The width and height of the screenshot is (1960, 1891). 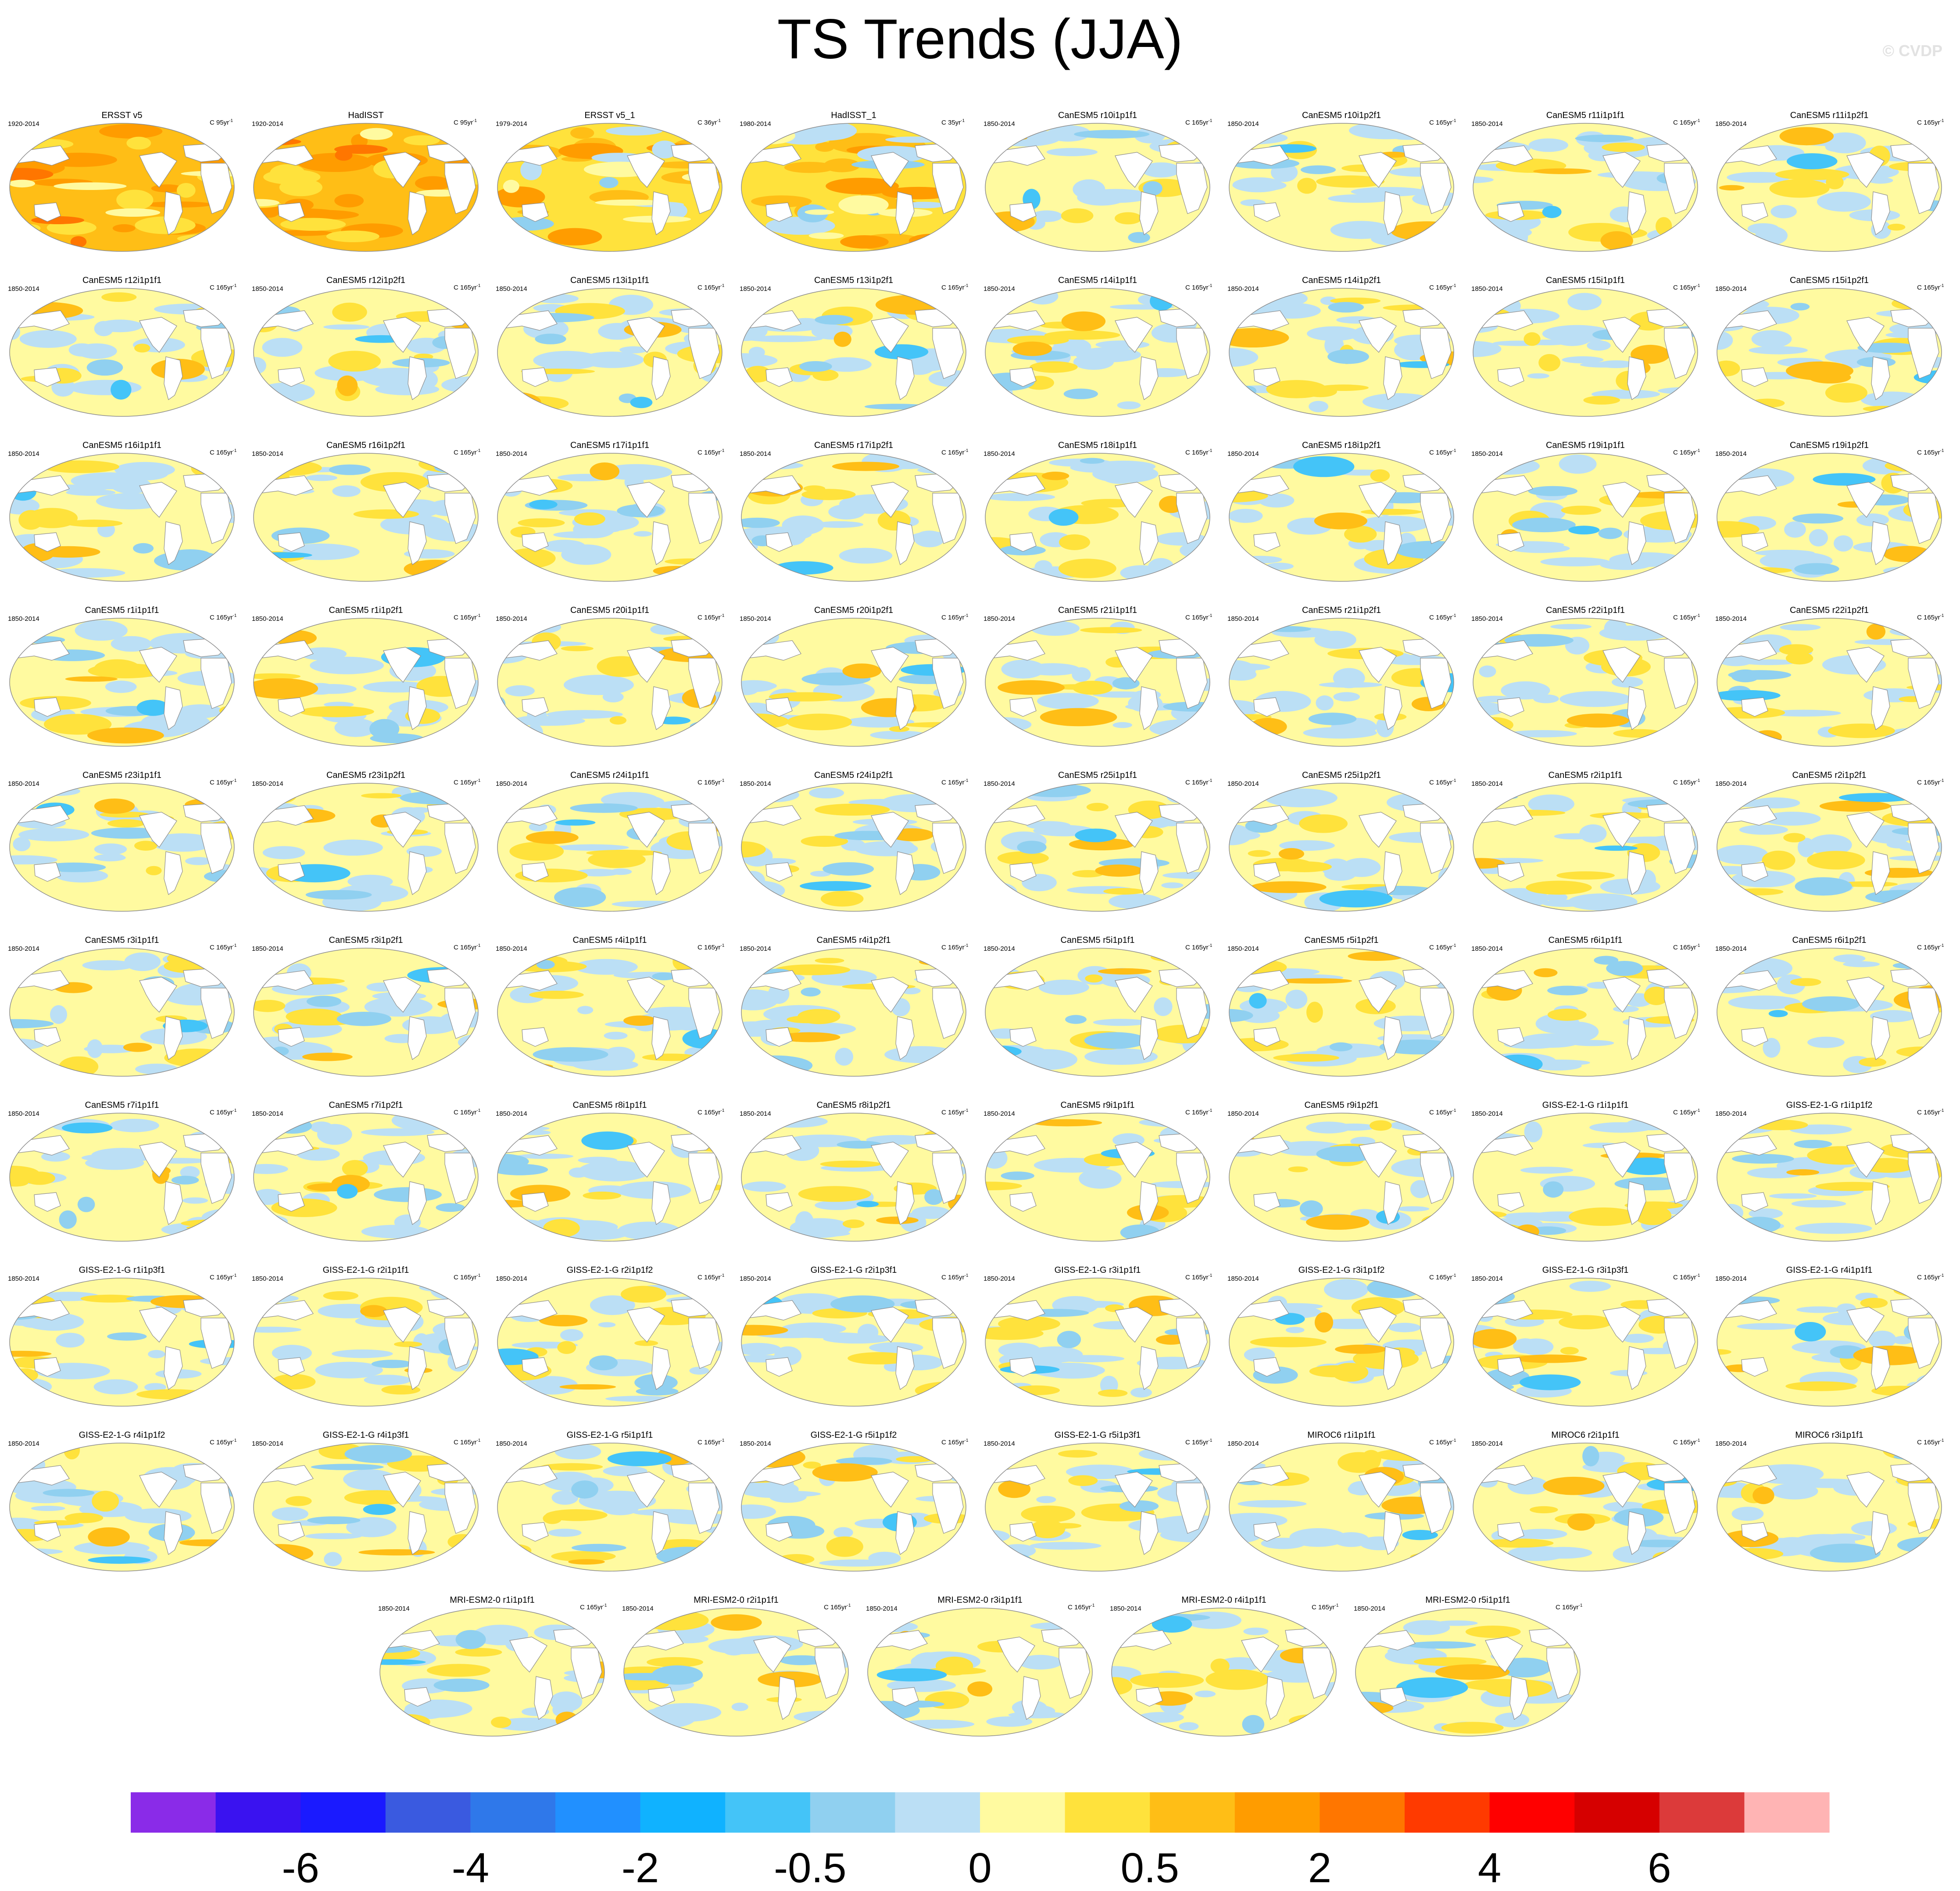 I want to click on panel-title: CanESM5 r6i1p1f1, so click(x=1585, y=940).